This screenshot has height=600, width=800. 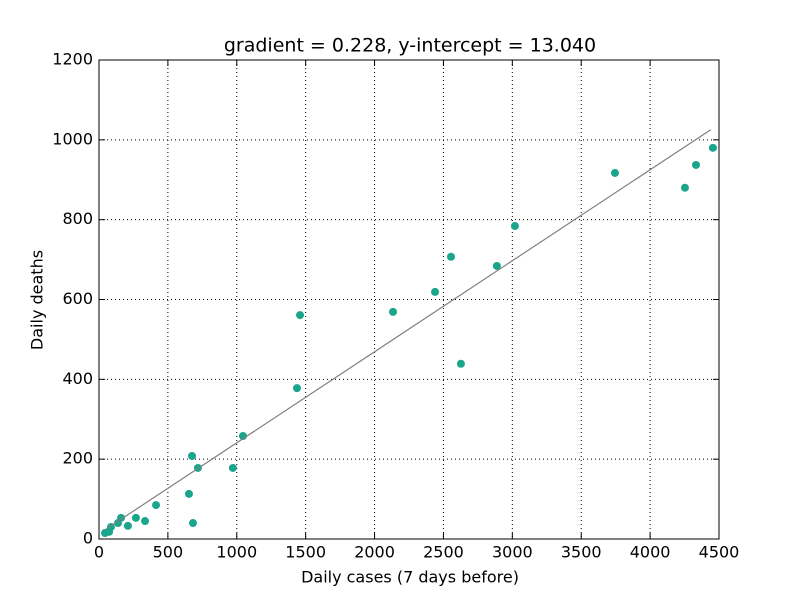 I want to click on y-axis-label: Daily deaths, so click(x=37, y=300).